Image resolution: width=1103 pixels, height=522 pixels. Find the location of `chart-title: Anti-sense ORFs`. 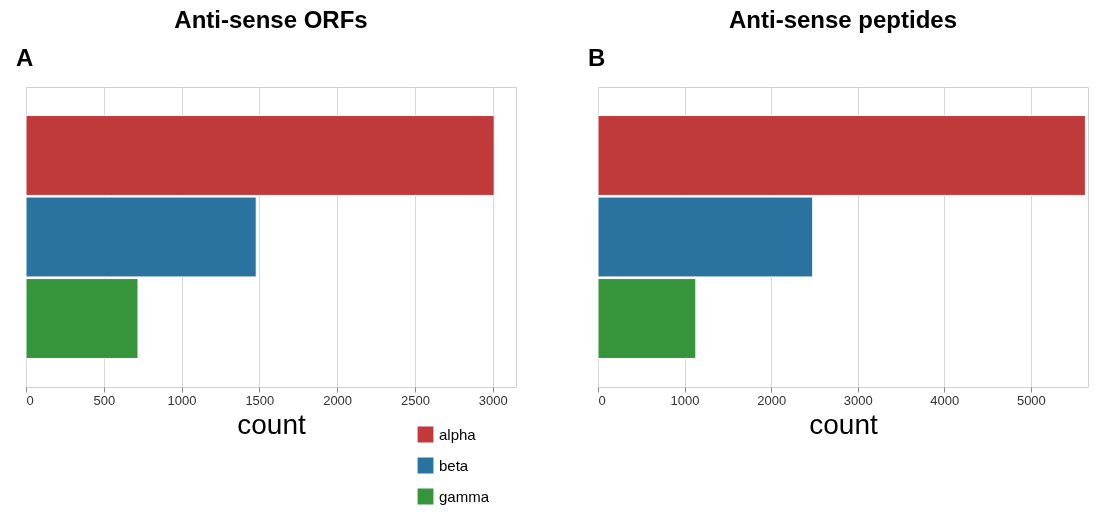

chart-title: Anti-sense ORFs is located at coordinates (271, 19).